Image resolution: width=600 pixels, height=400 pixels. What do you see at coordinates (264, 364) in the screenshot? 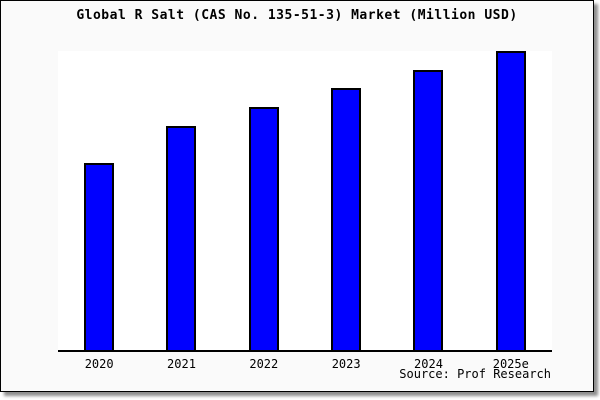
I see `x-tick-label-2022: 2022` at bounding box center [264, 364].